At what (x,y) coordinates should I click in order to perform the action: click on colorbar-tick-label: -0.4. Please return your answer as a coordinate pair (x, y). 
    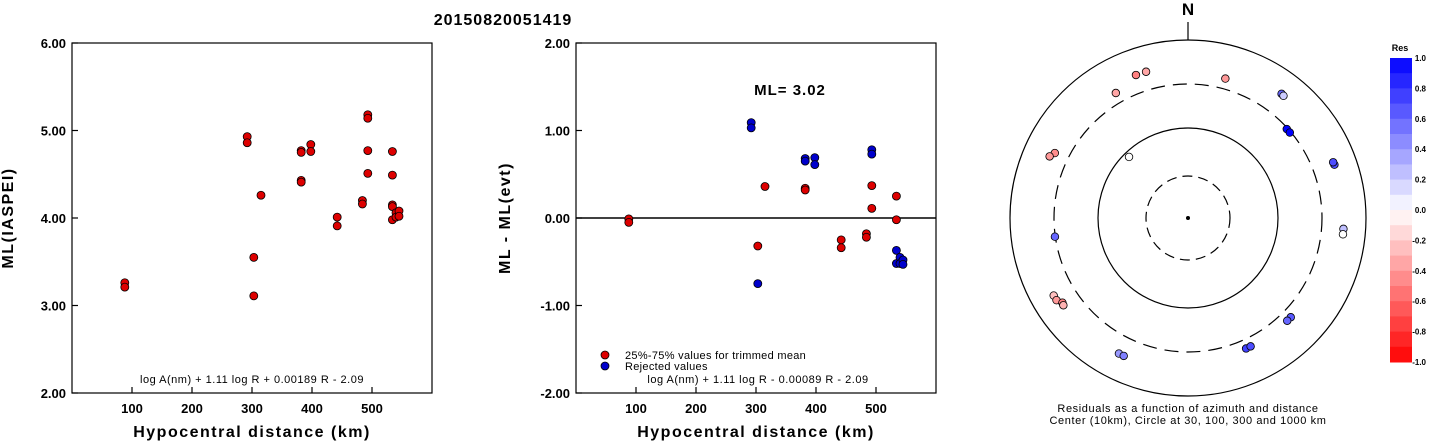
    Looking at the image, I should click on (1419, 271).